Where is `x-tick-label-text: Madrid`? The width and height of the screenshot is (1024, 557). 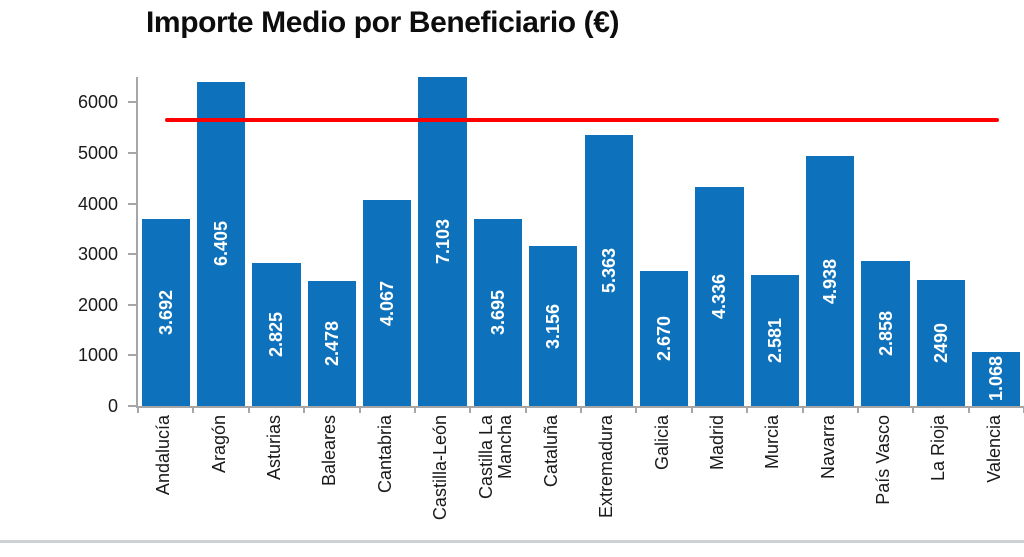 x-tick-label-text: Madrid is located at coordinates (716, 443).